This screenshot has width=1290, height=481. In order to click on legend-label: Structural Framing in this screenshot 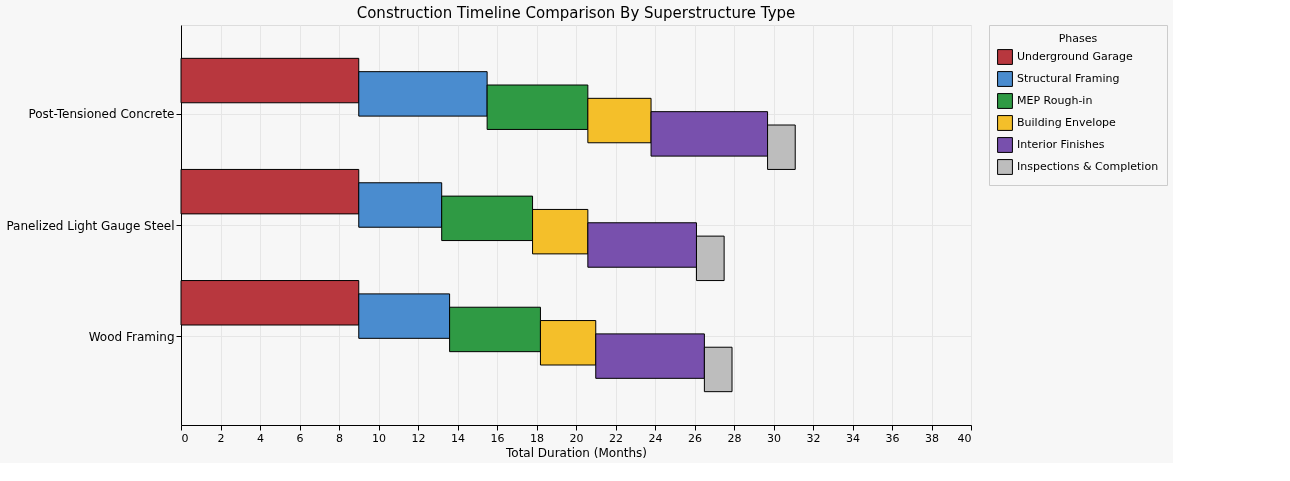, I will do `click(1068, 78)`.